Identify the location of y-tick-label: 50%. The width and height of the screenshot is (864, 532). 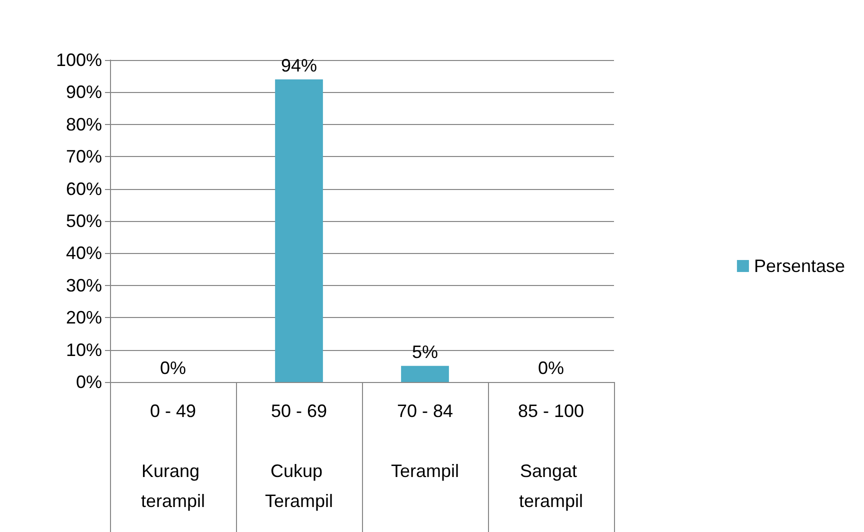
(84, 221).